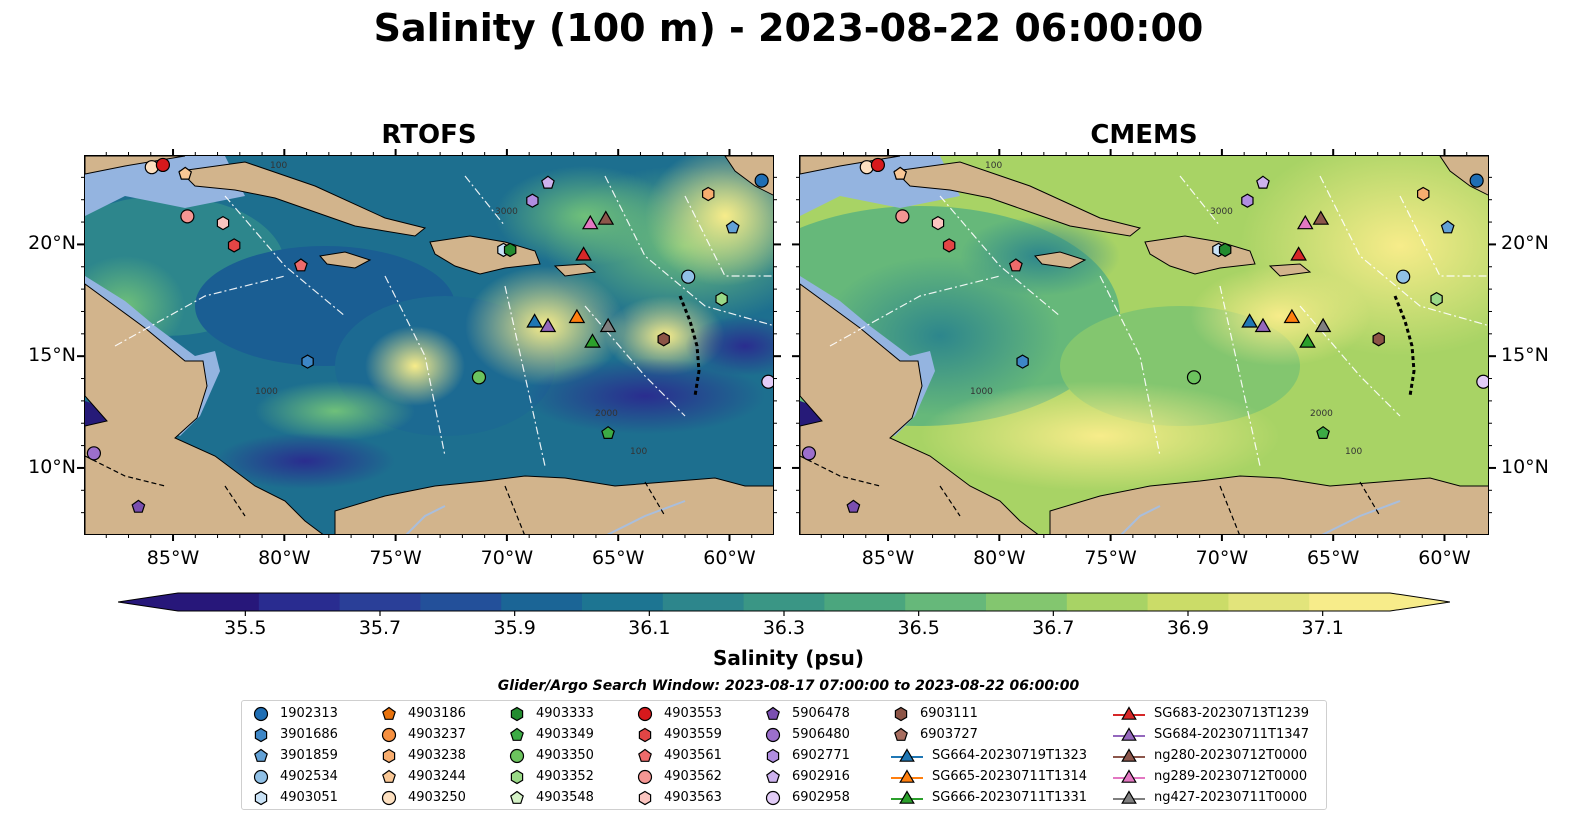 The image size is (1577, 826). I want to click on legend-item: SG664-20230719T1323, so click(988, 755).